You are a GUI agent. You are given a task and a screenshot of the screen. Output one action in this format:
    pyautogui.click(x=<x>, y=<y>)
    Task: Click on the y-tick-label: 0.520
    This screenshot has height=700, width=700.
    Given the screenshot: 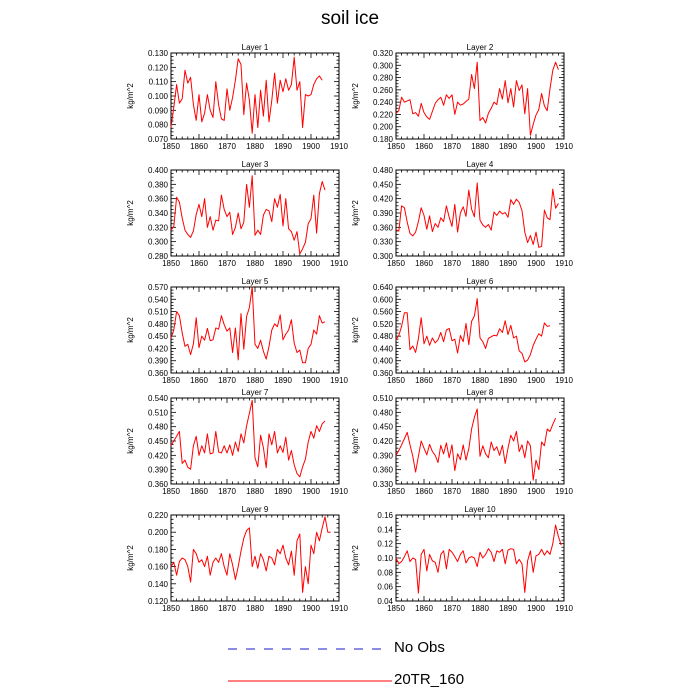 What is the action you would take?
    pyautogui.click(x=383, y=324)
    